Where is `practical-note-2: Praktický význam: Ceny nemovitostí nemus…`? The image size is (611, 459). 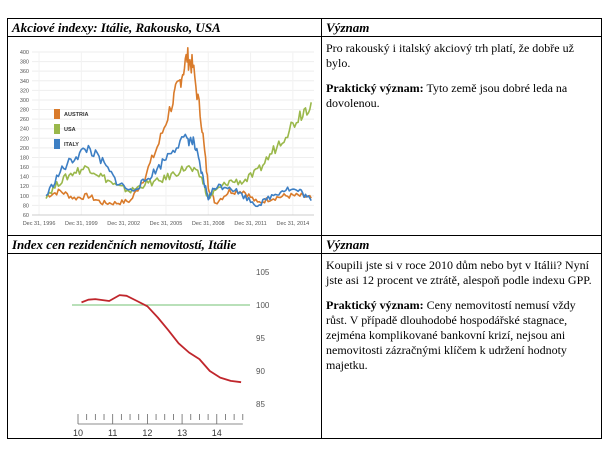 practical-note-2: Praktický význam: Ceny nemovitostí nemus… is located at coordinates (461, 335).